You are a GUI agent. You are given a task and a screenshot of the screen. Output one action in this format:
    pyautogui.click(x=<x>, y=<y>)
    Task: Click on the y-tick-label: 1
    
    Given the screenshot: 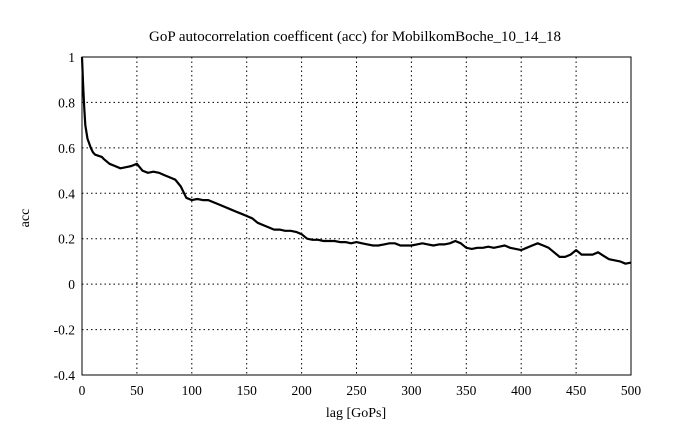 What is the action you would take?
    pyautogui.click(x=71, y=57)
    